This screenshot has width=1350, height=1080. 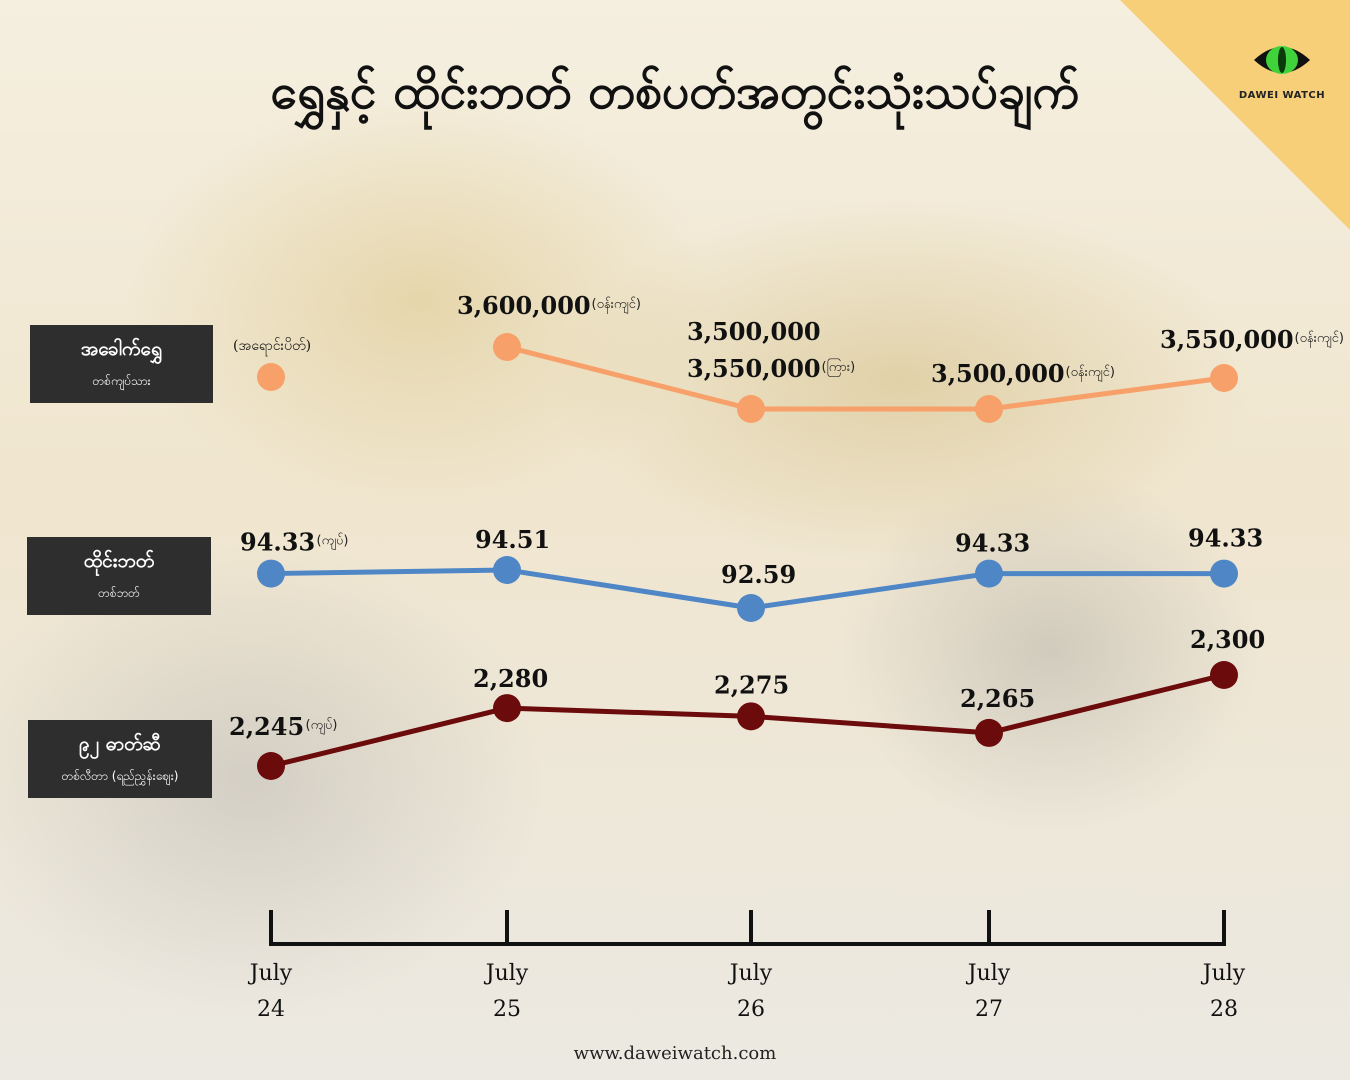 I want to click on x-tick-label-month-4: July, so click(x=1223, y=973).